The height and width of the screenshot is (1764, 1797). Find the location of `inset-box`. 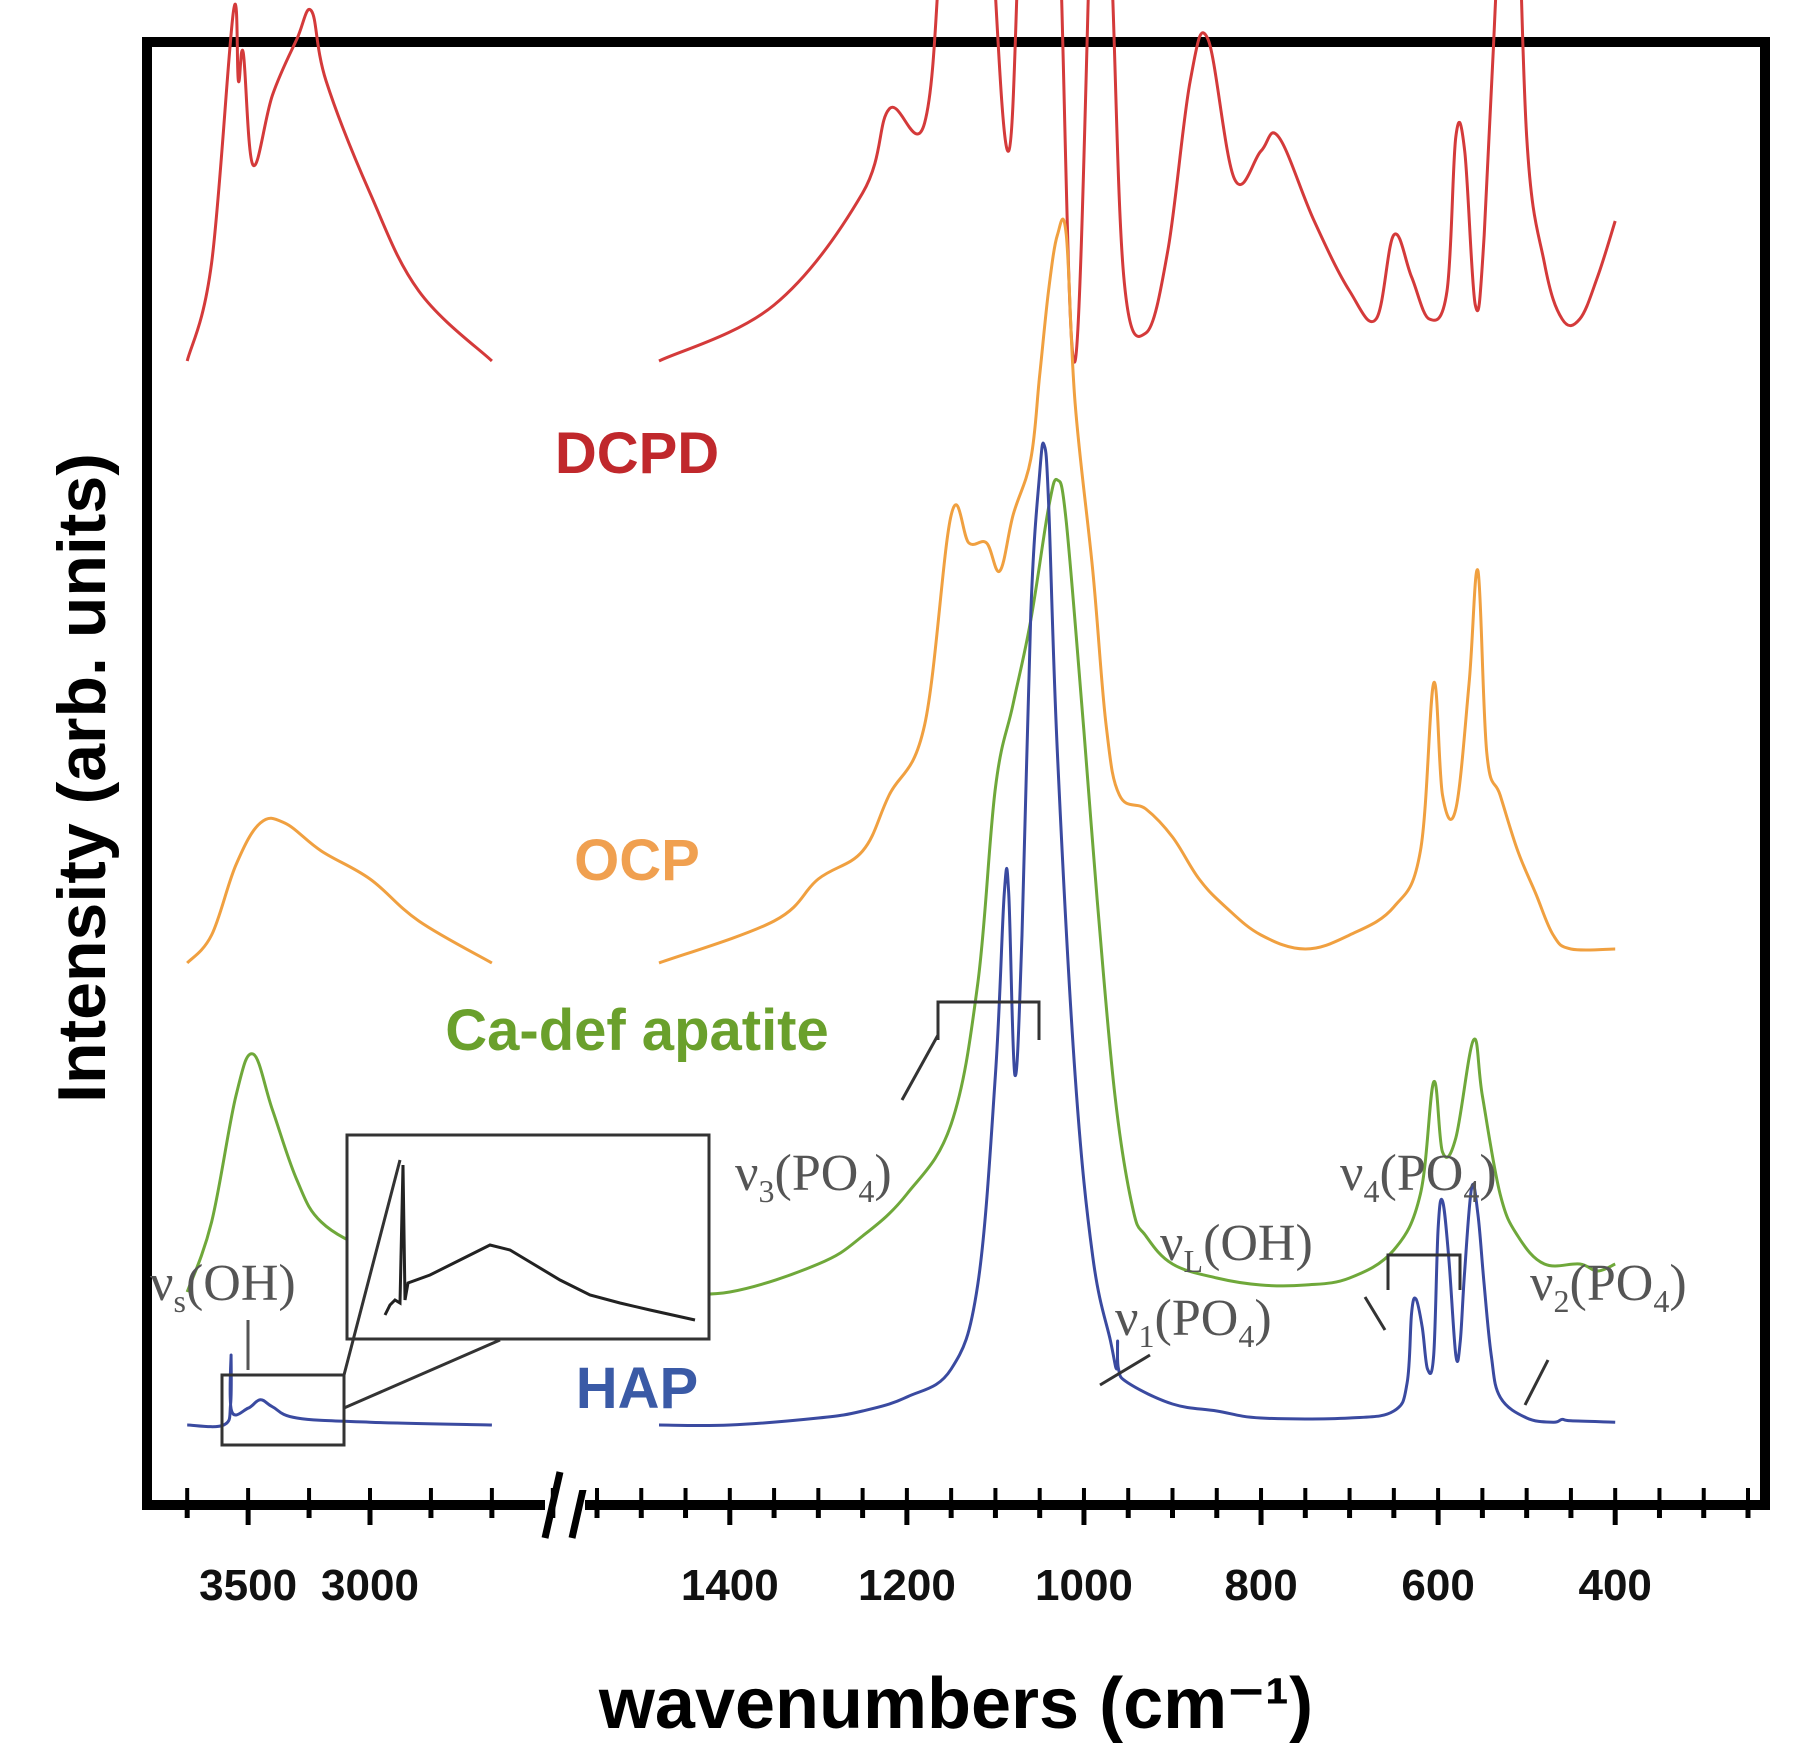

inset-box is located at coordinates (528, 1237).